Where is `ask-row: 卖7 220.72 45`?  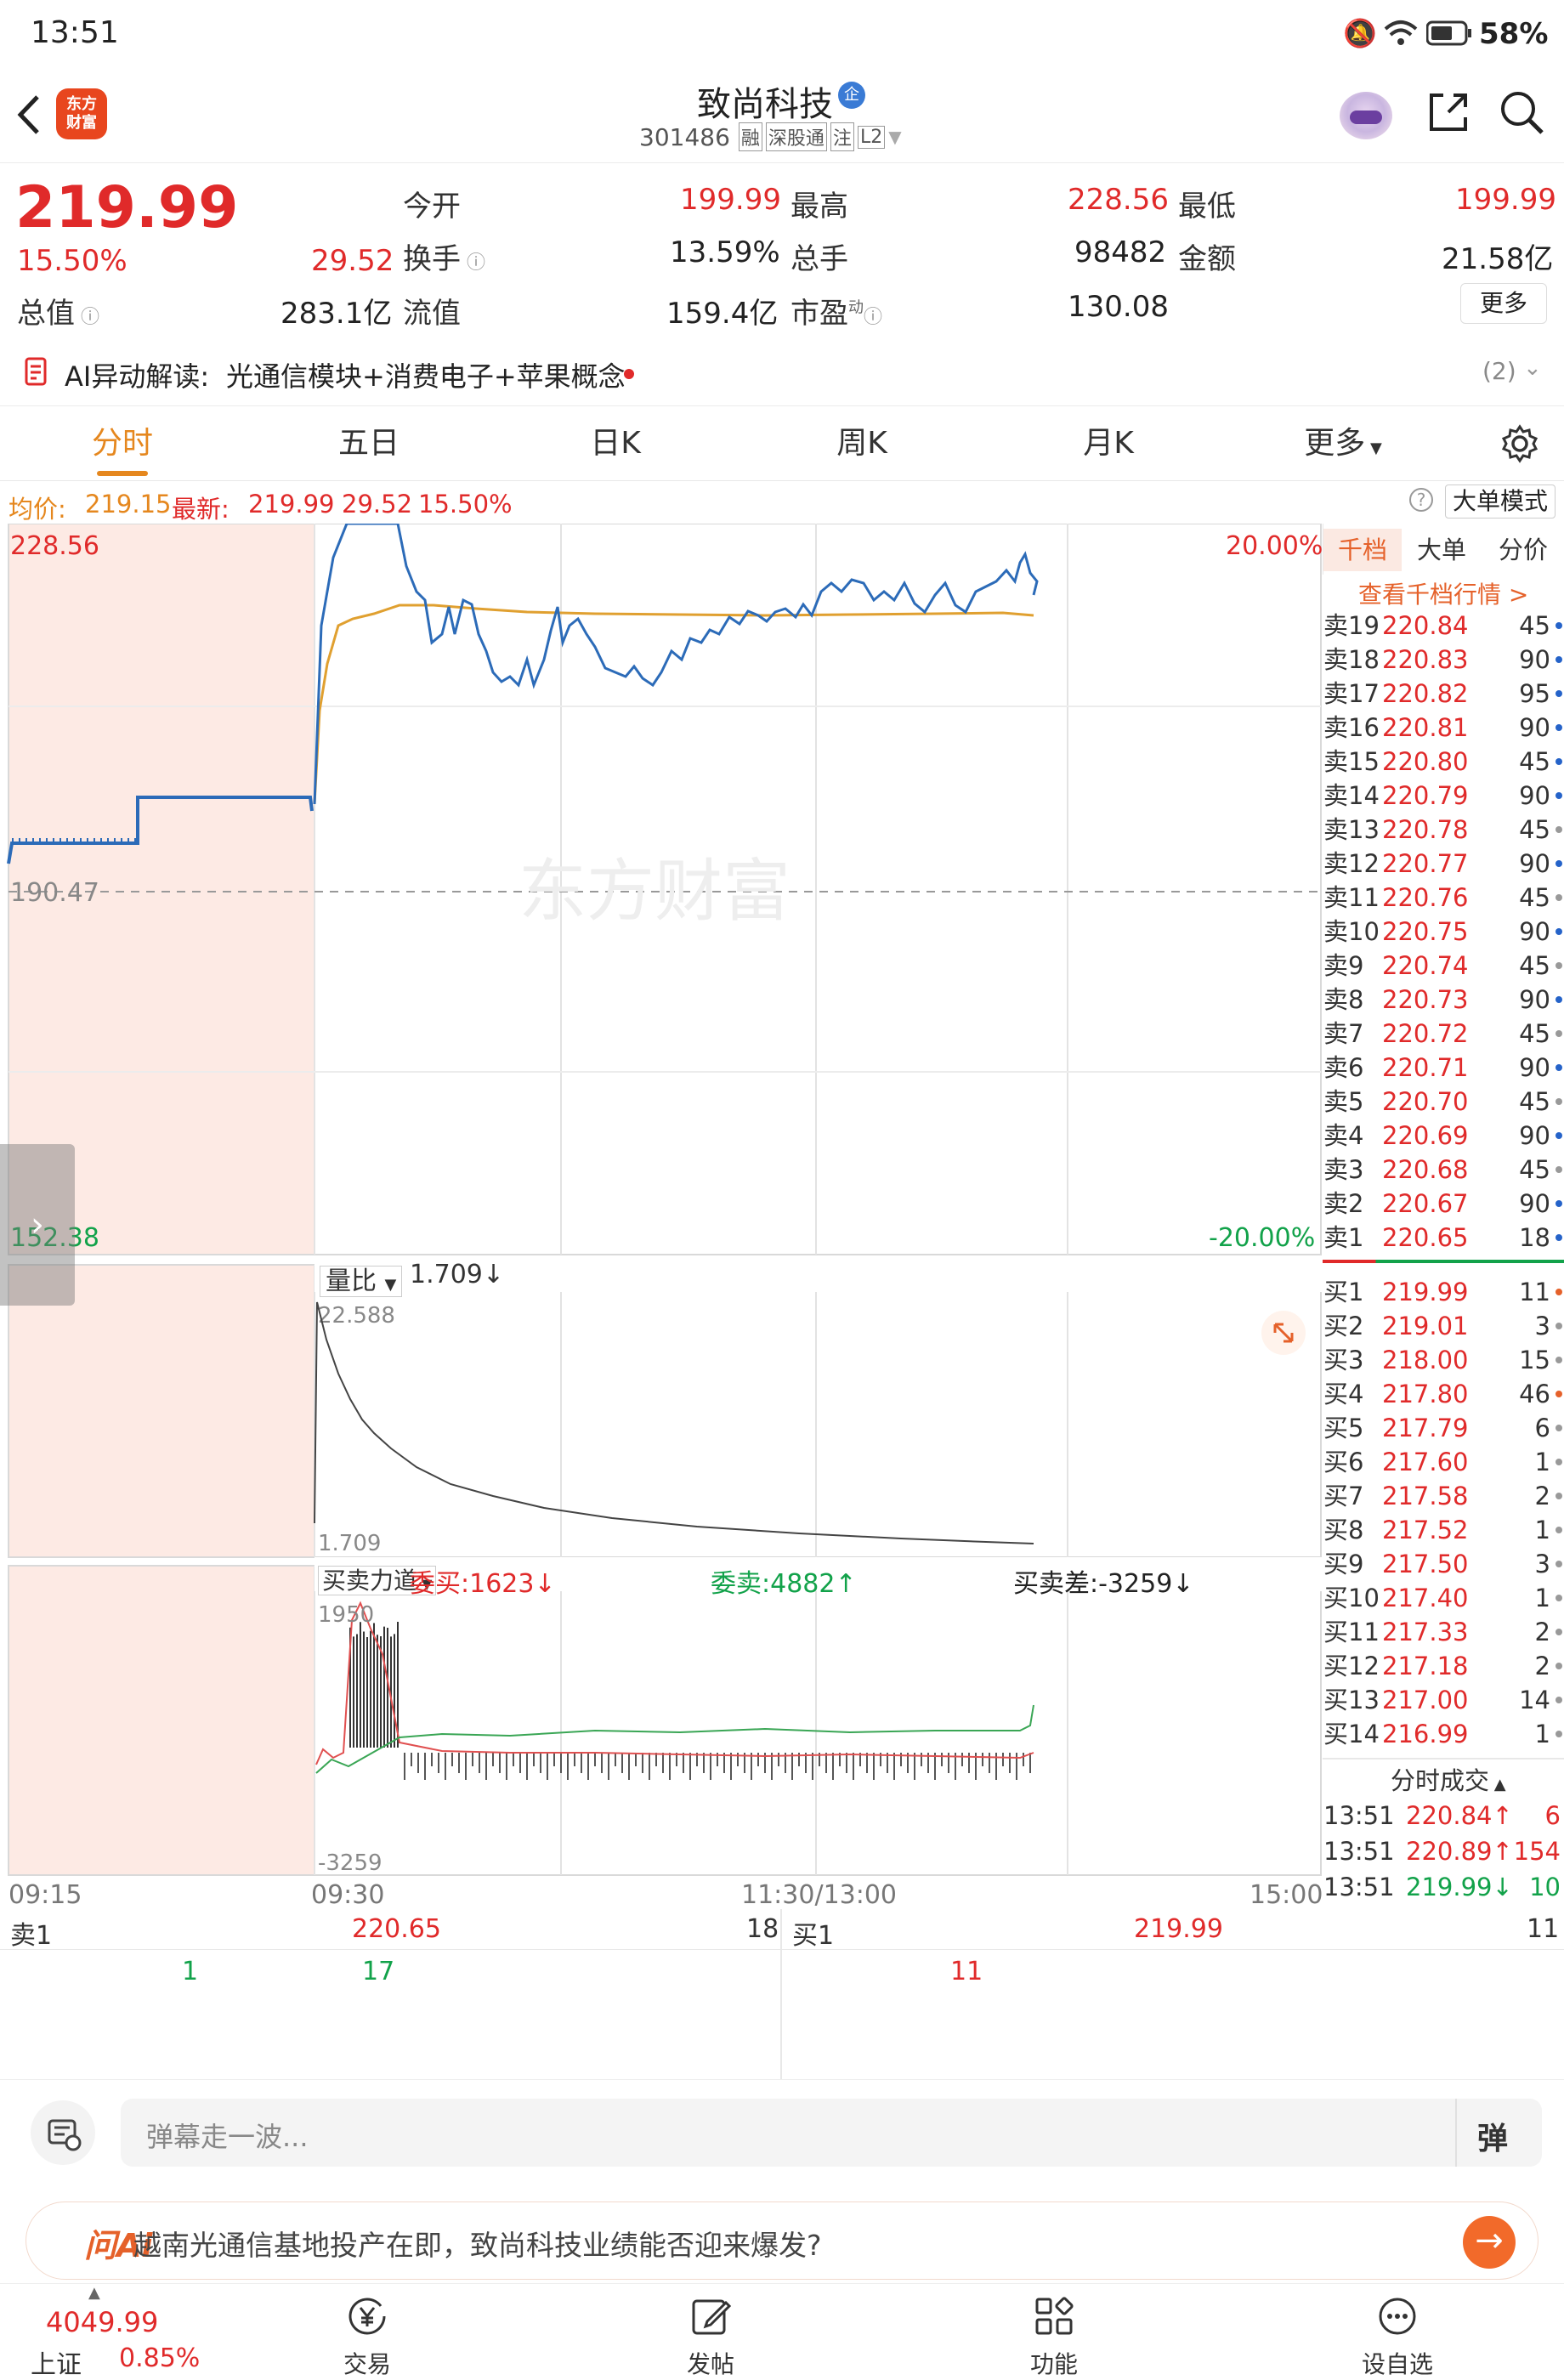 ask-row: 卖7 220.72 45 is located at coordinates (1443, 1034).